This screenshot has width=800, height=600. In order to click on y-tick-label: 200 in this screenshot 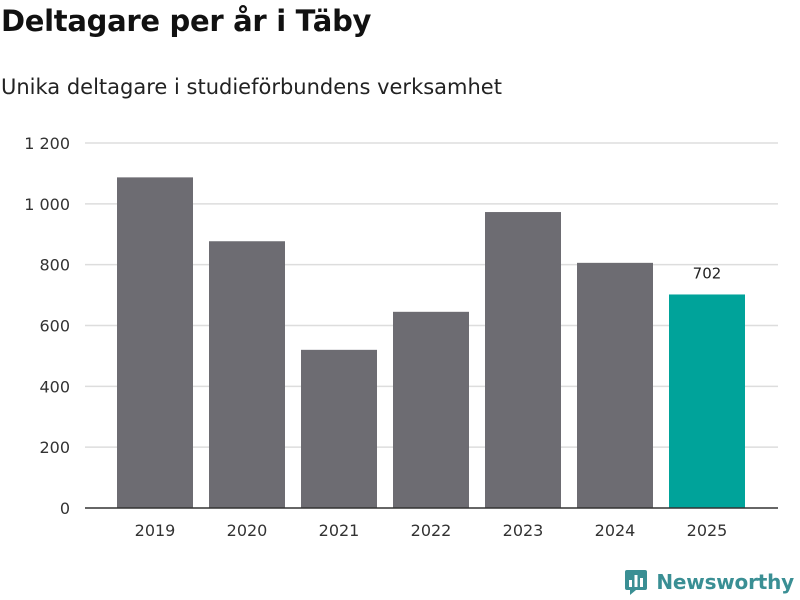, I will do `click(54, 447)`.